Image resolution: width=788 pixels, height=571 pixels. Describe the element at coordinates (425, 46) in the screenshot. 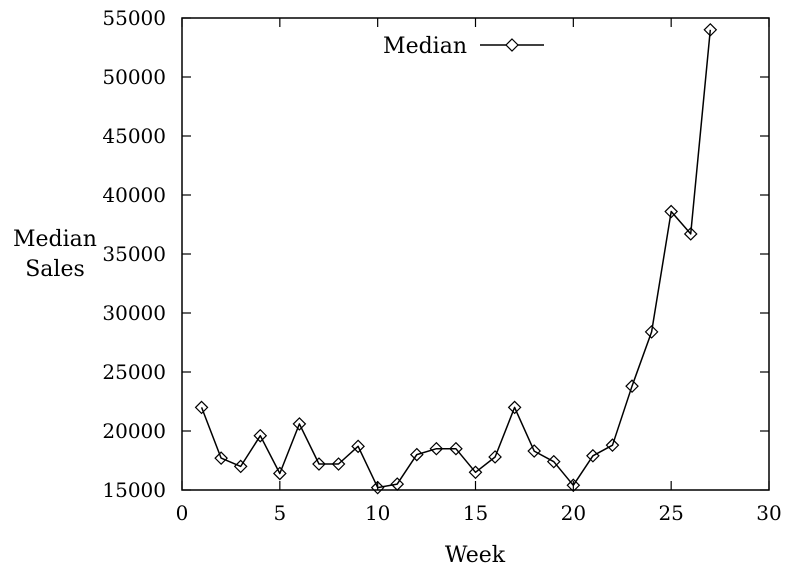

I see `legend-label-median: Median` at that location.